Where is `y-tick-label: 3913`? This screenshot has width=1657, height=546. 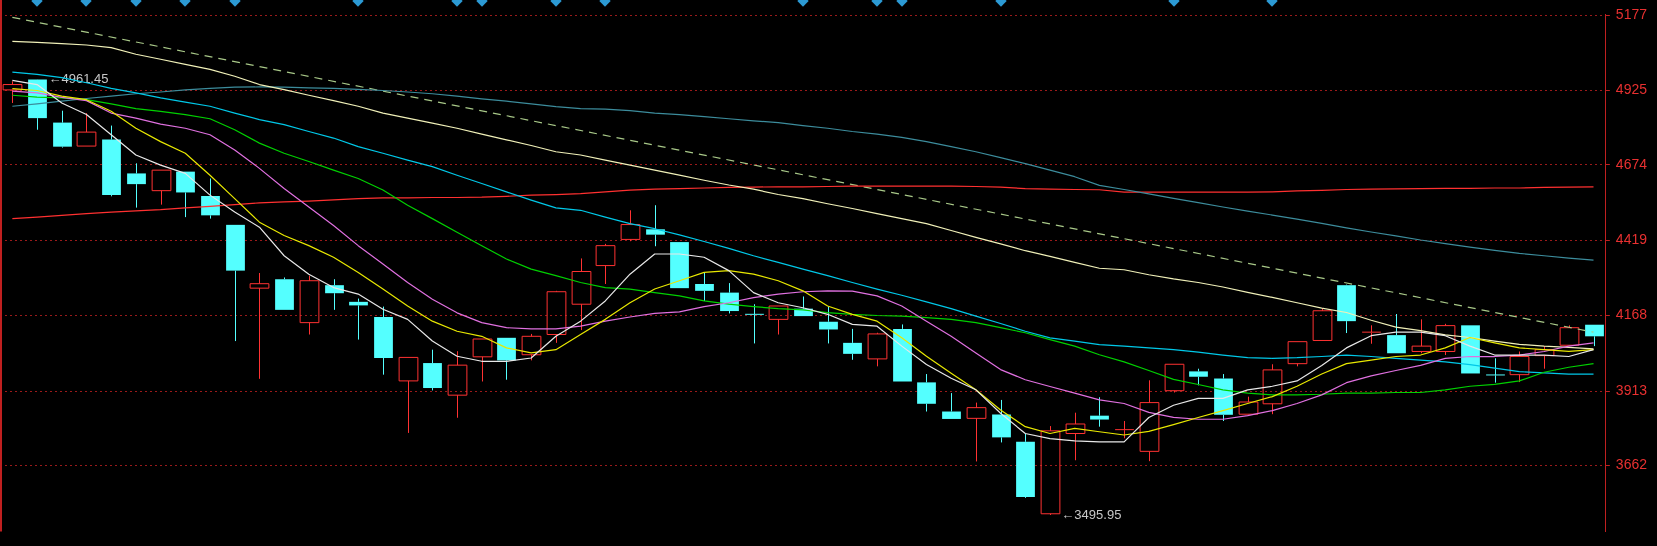
y-tick-label: 3913 is located at coordinates (1631, 389).